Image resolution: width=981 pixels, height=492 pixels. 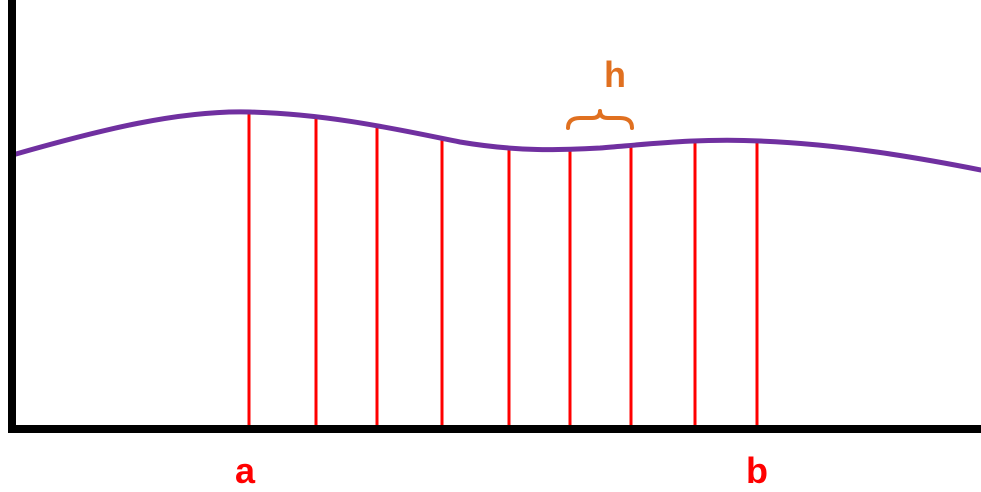 I want to click on function-curve, so click(x=497, y=141).